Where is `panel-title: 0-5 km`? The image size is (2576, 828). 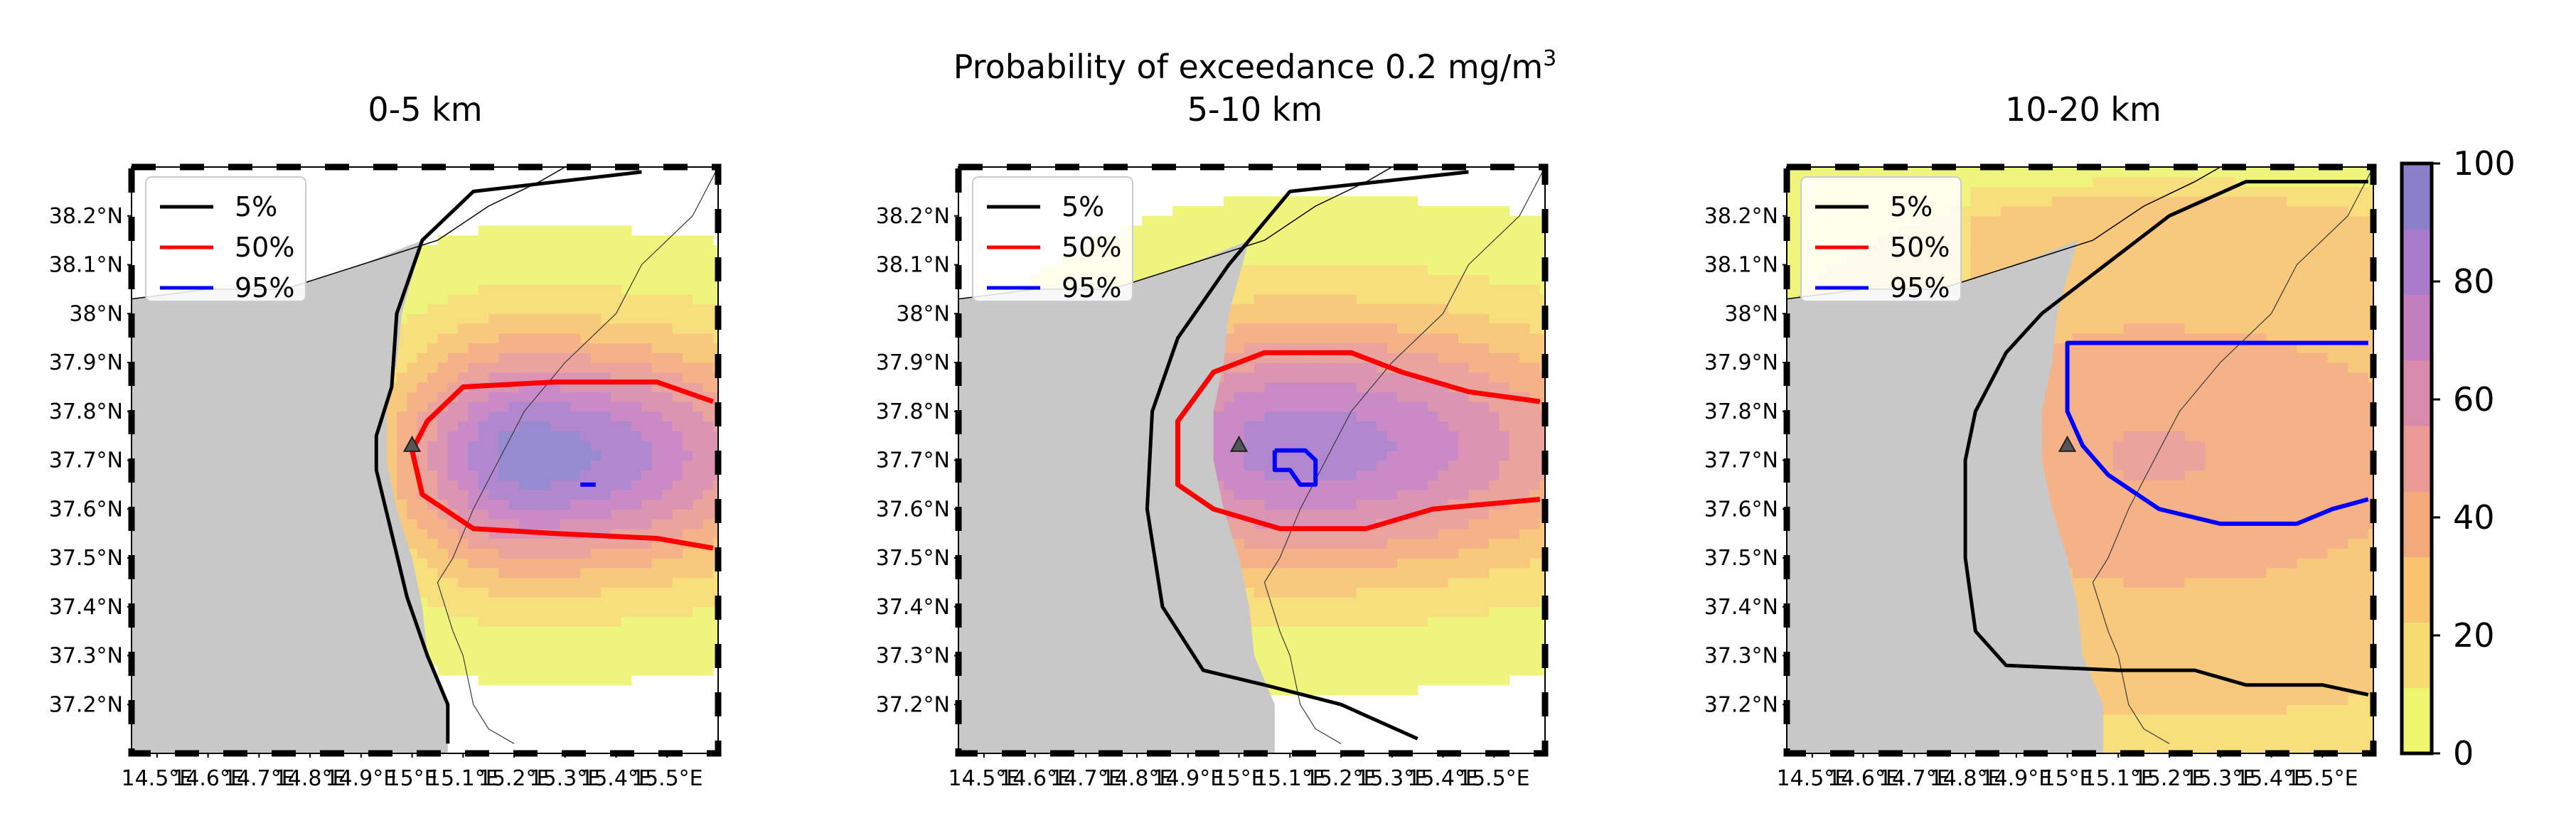 panel-title: 0-5 km is located at coordinates (425, 109).